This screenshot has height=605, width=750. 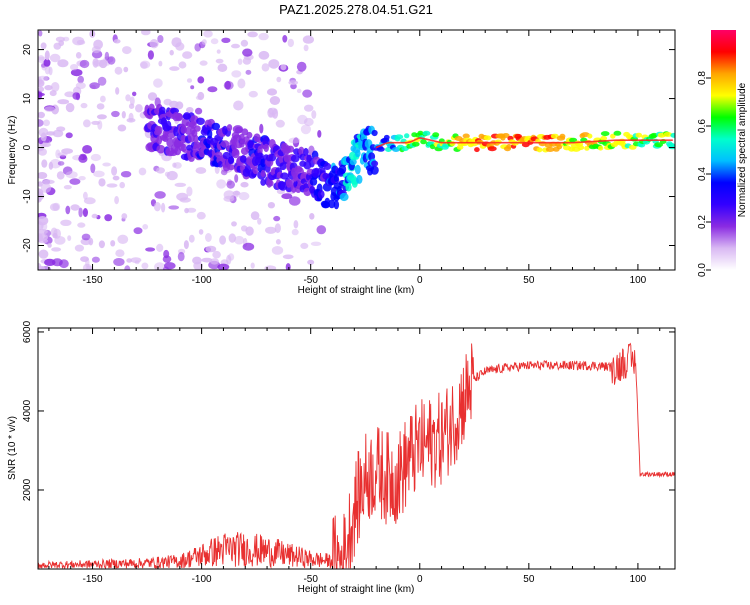 I want to click on snr-ylabel: SNR (10 * v/v), so click(x=12, y=448).